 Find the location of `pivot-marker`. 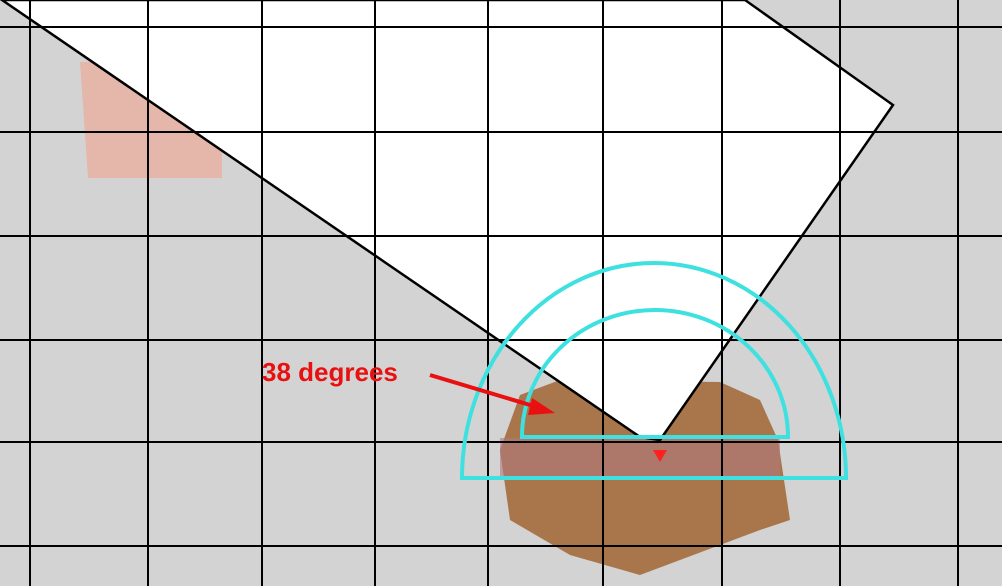

pivot-marker is located at coordinates (660, 456).